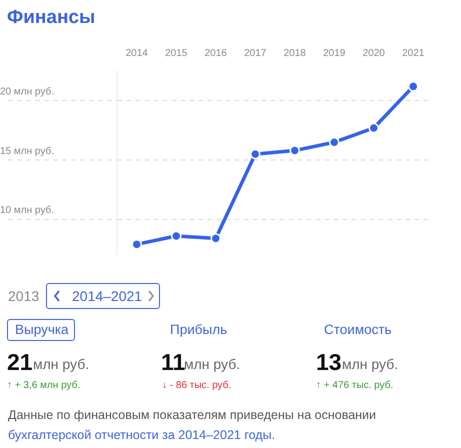  I want to click on x-tick-label: 2018, so click(295, 53).